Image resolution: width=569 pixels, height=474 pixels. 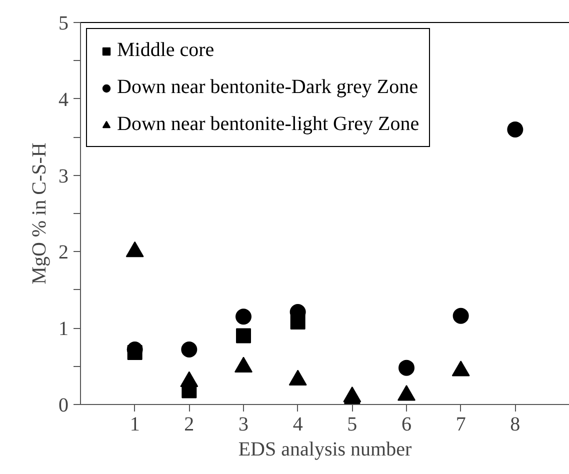 What do you see at coordinates (268, 124) in the screenshot?
I see `legend-label: Down near bentonite-light Grey Zone` at bounding box center [268, 124].